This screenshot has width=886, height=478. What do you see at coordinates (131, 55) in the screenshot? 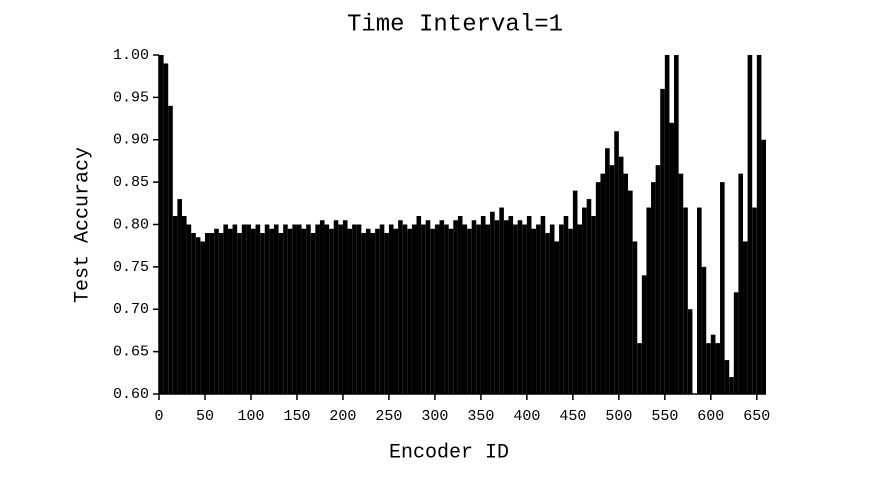
I see `y-tick-label: 1.00` at bounding box center [131, 55].